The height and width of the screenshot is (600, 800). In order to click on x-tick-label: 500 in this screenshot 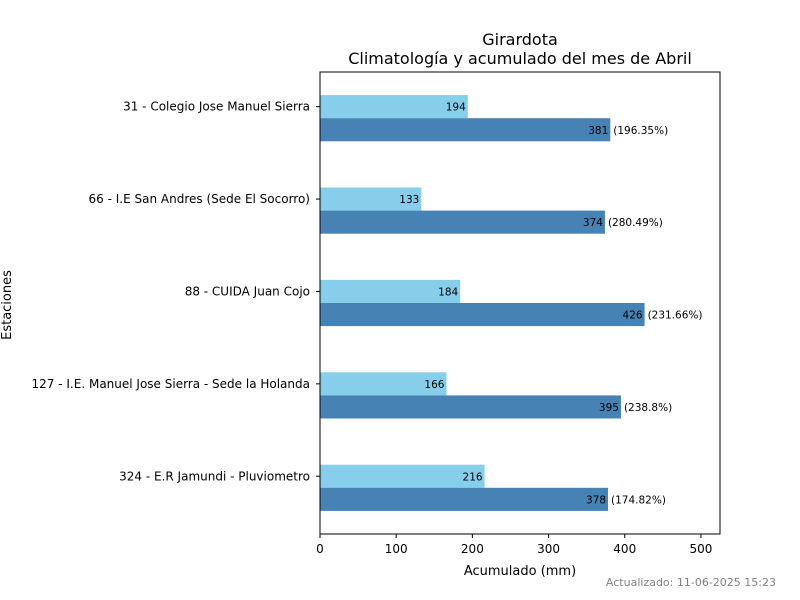, I will do `click(700, 549)`.